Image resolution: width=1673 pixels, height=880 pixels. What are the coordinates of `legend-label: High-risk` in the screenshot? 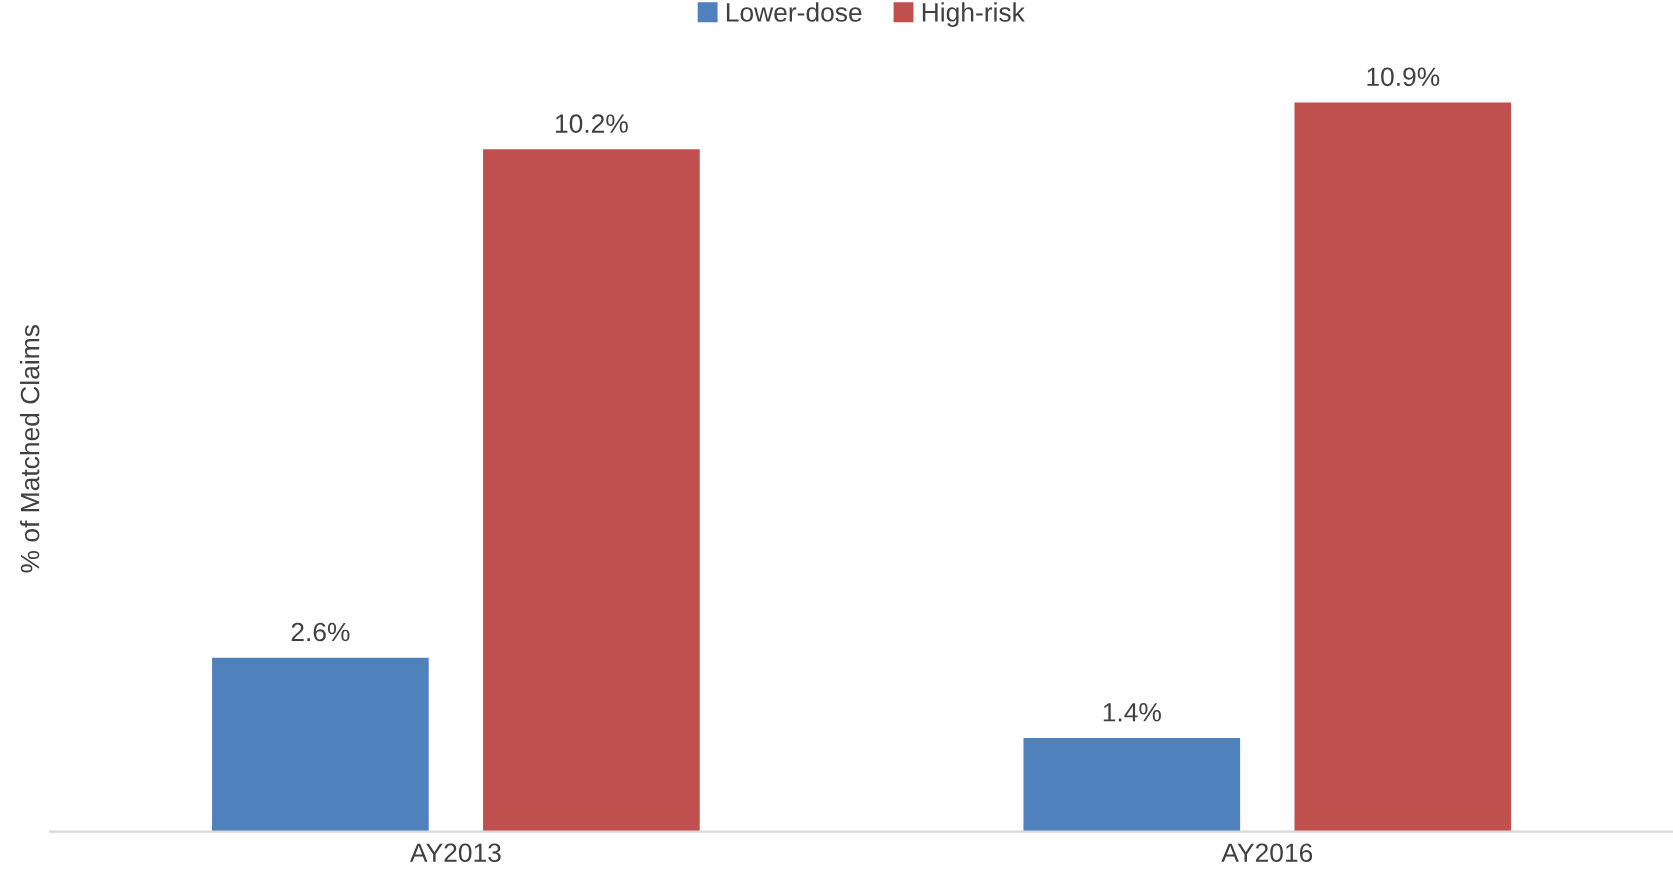 It's located at (973, 14).